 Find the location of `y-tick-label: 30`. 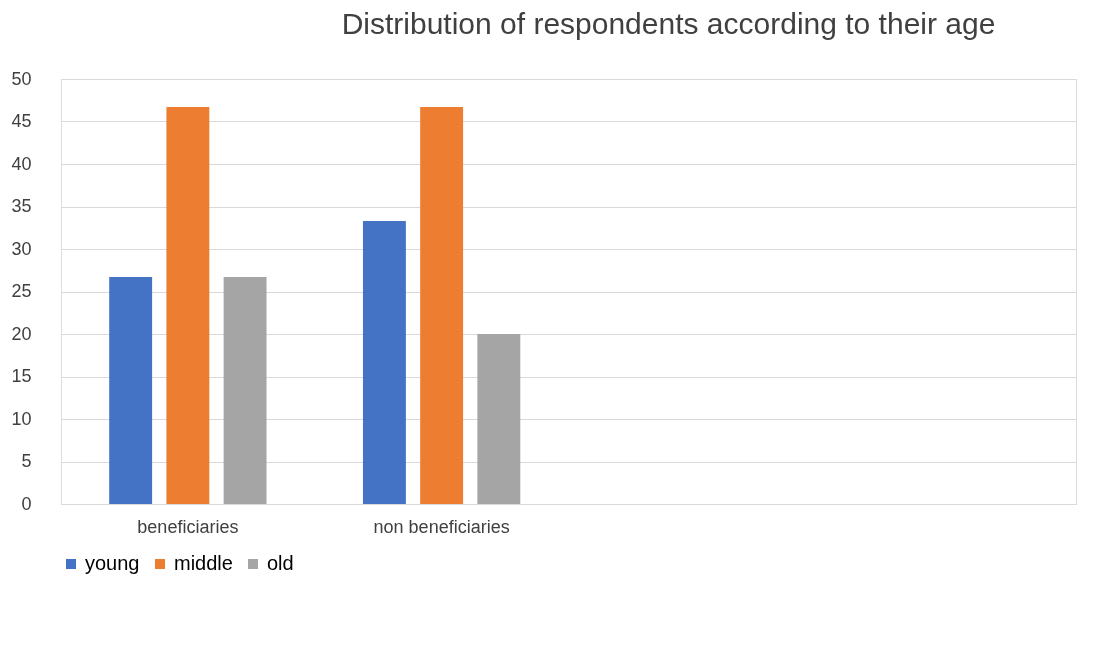

y-tick-label: 30 is located at coordinates (21, 248).